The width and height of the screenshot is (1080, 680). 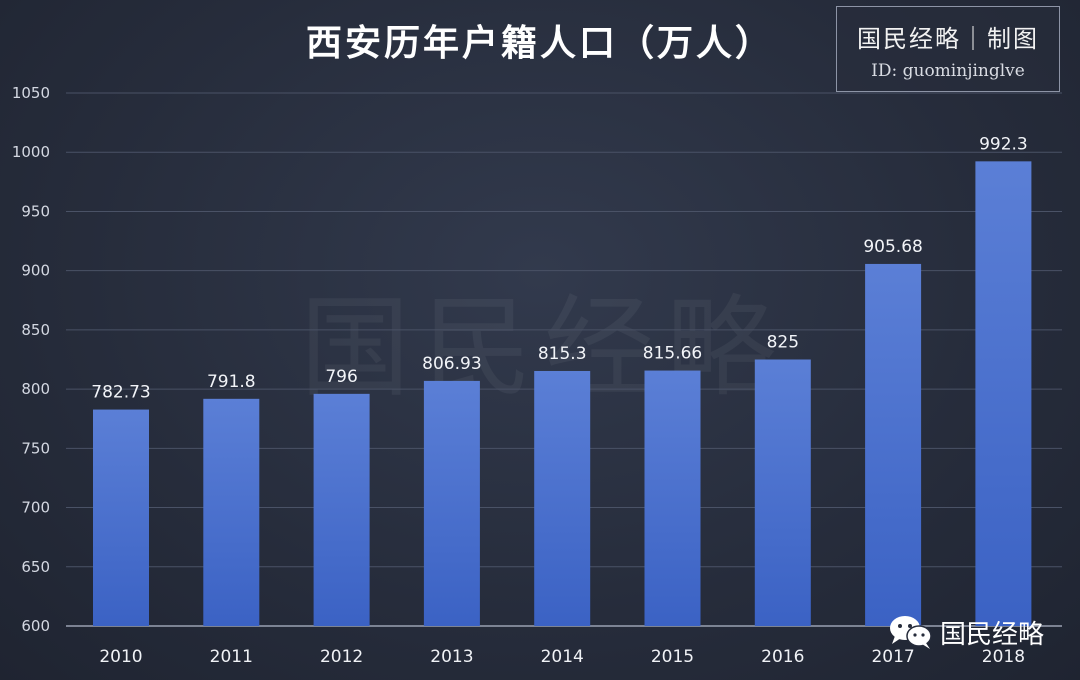 What do you see at coordinates (1003, 657) in the screenshot?
I see `x-tick-label: 2018` at bounding box center [1003, 657].